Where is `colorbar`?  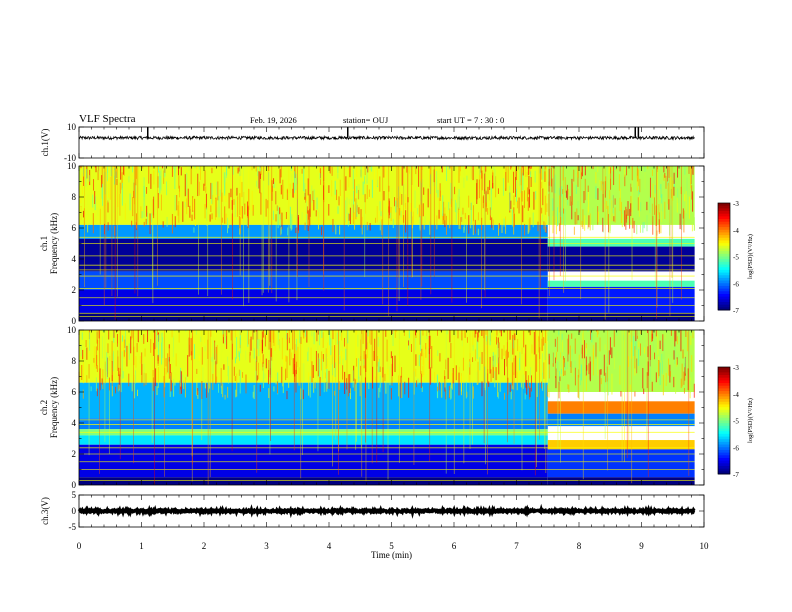
colorbar is located at coordinates (724, 256).